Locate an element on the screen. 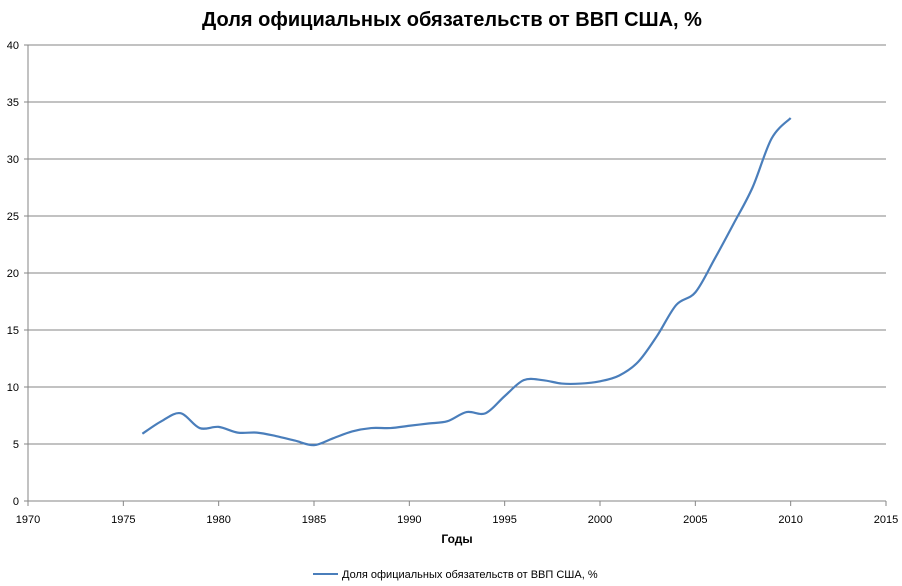 The width and height of the screenshot is (902, 586). y-tick-labels: 0 5 10 15 20 25 30 35 40 is located at coordinates (13, 274).